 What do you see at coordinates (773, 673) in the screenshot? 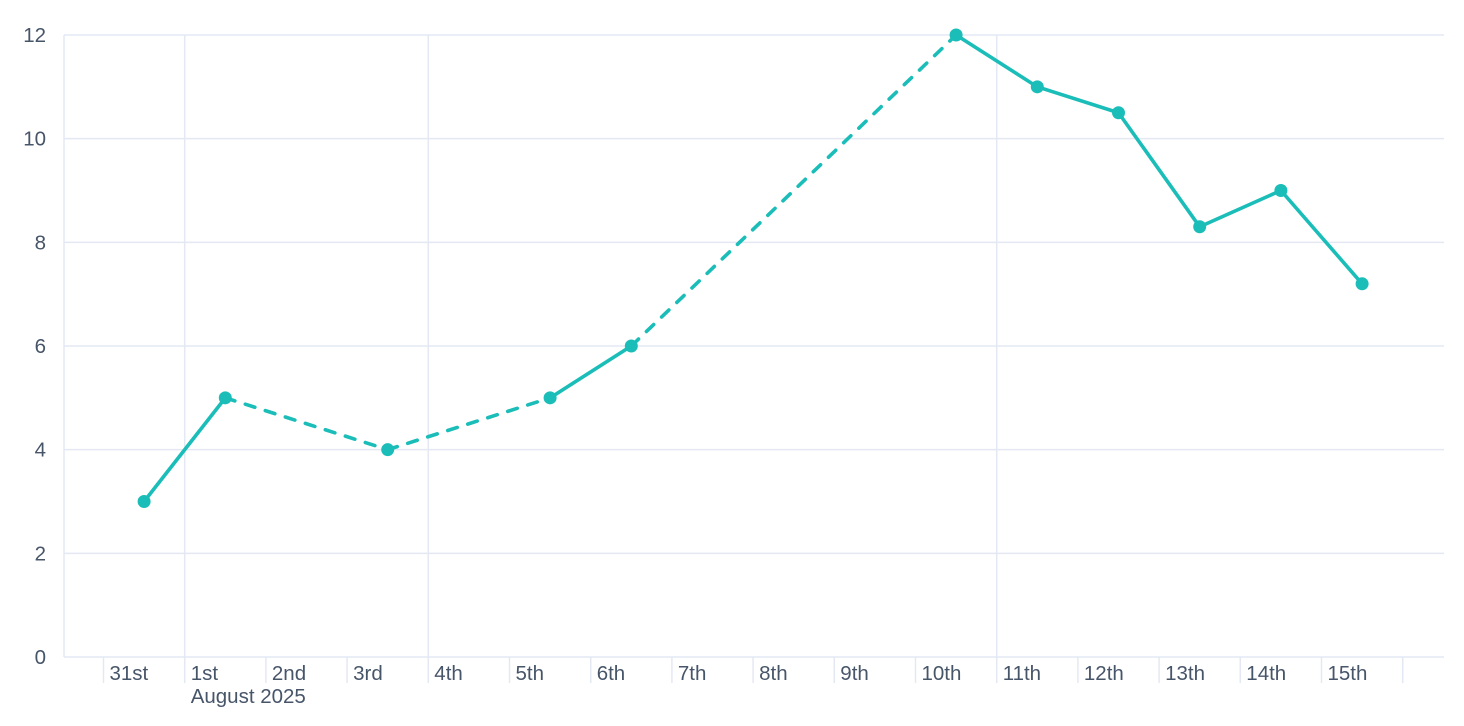
I see `x-axis-label: 8th` at bounding box center [773, 673].